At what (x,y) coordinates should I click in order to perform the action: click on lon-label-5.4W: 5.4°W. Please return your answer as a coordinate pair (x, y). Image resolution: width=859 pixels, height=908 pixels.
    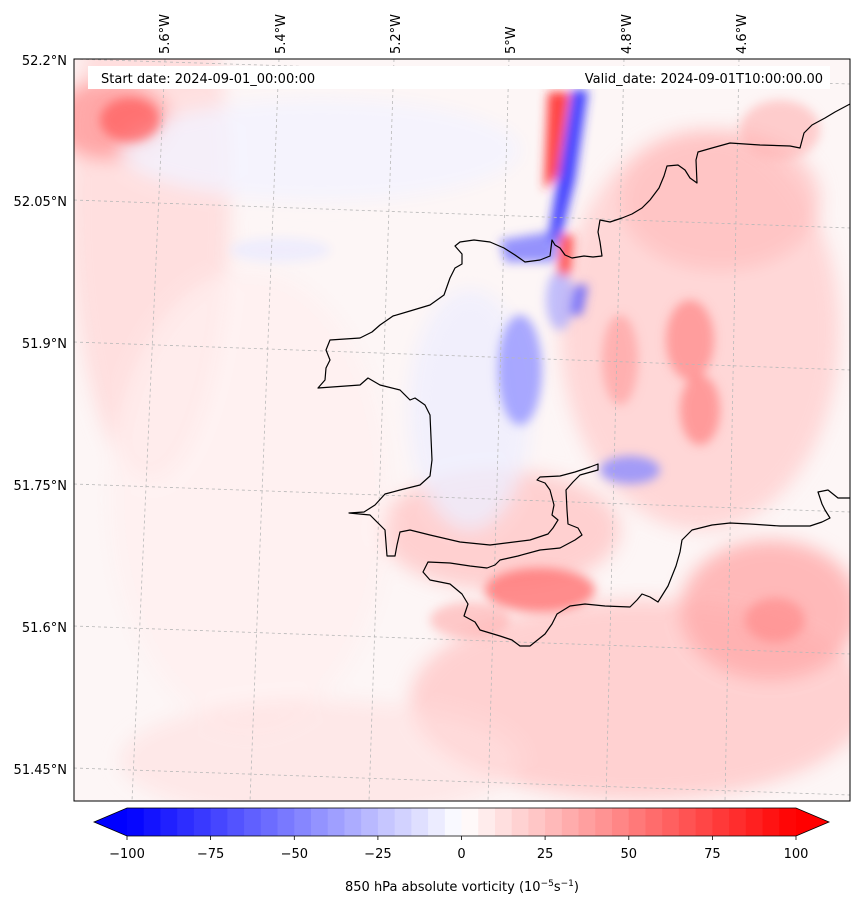
    Looking at the image, I should click on (281, 34).